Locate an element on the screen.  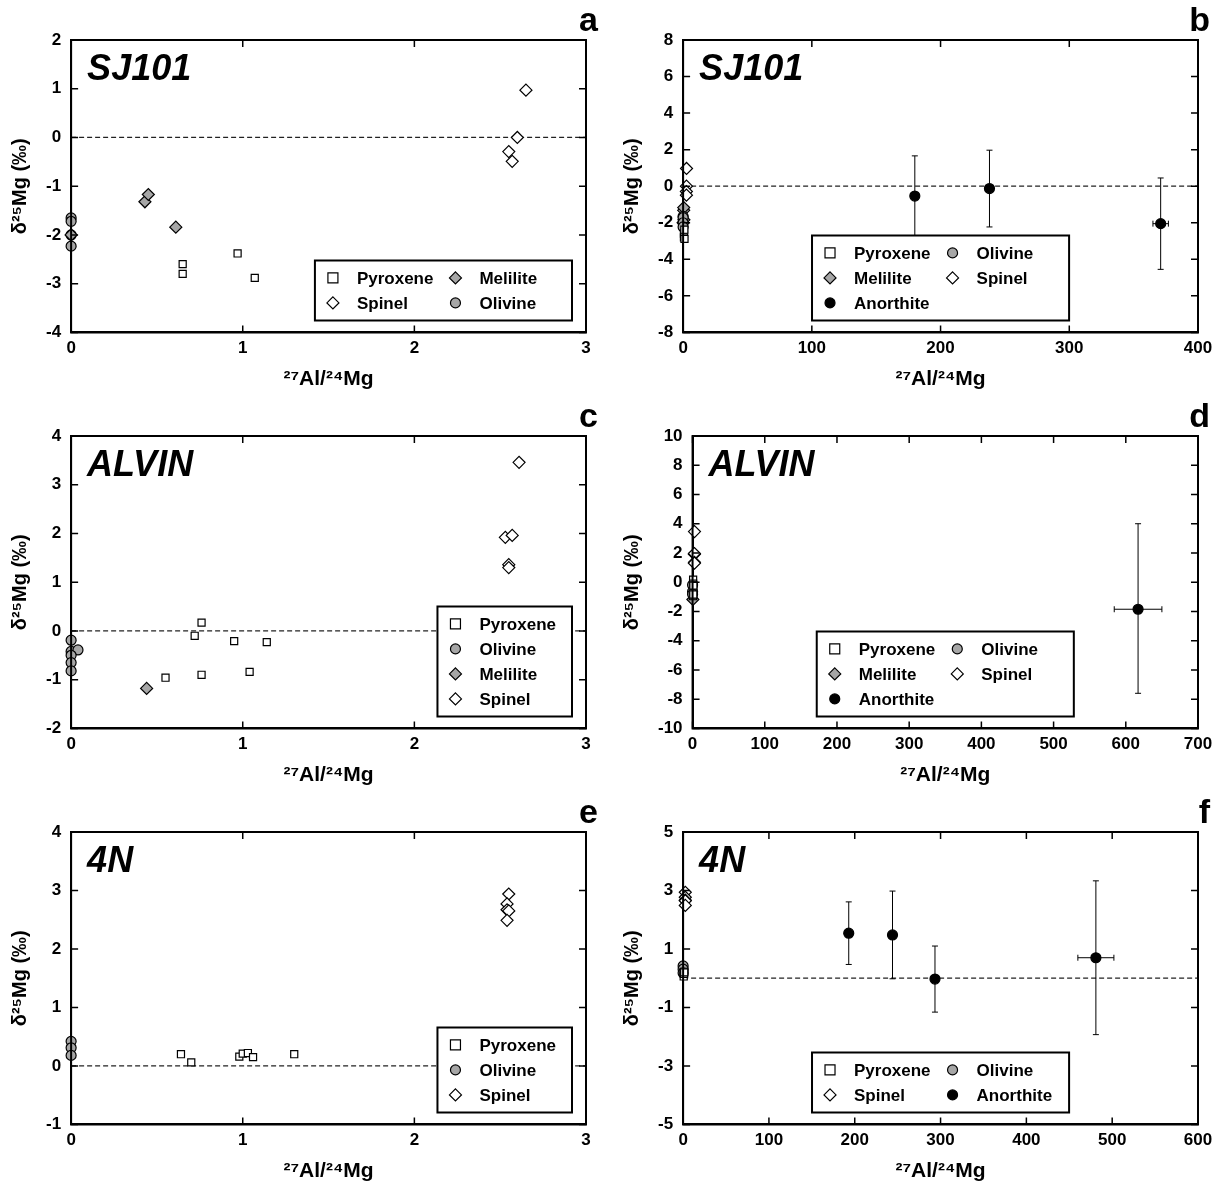
chart-title: a is located at coordinates (588, 19).